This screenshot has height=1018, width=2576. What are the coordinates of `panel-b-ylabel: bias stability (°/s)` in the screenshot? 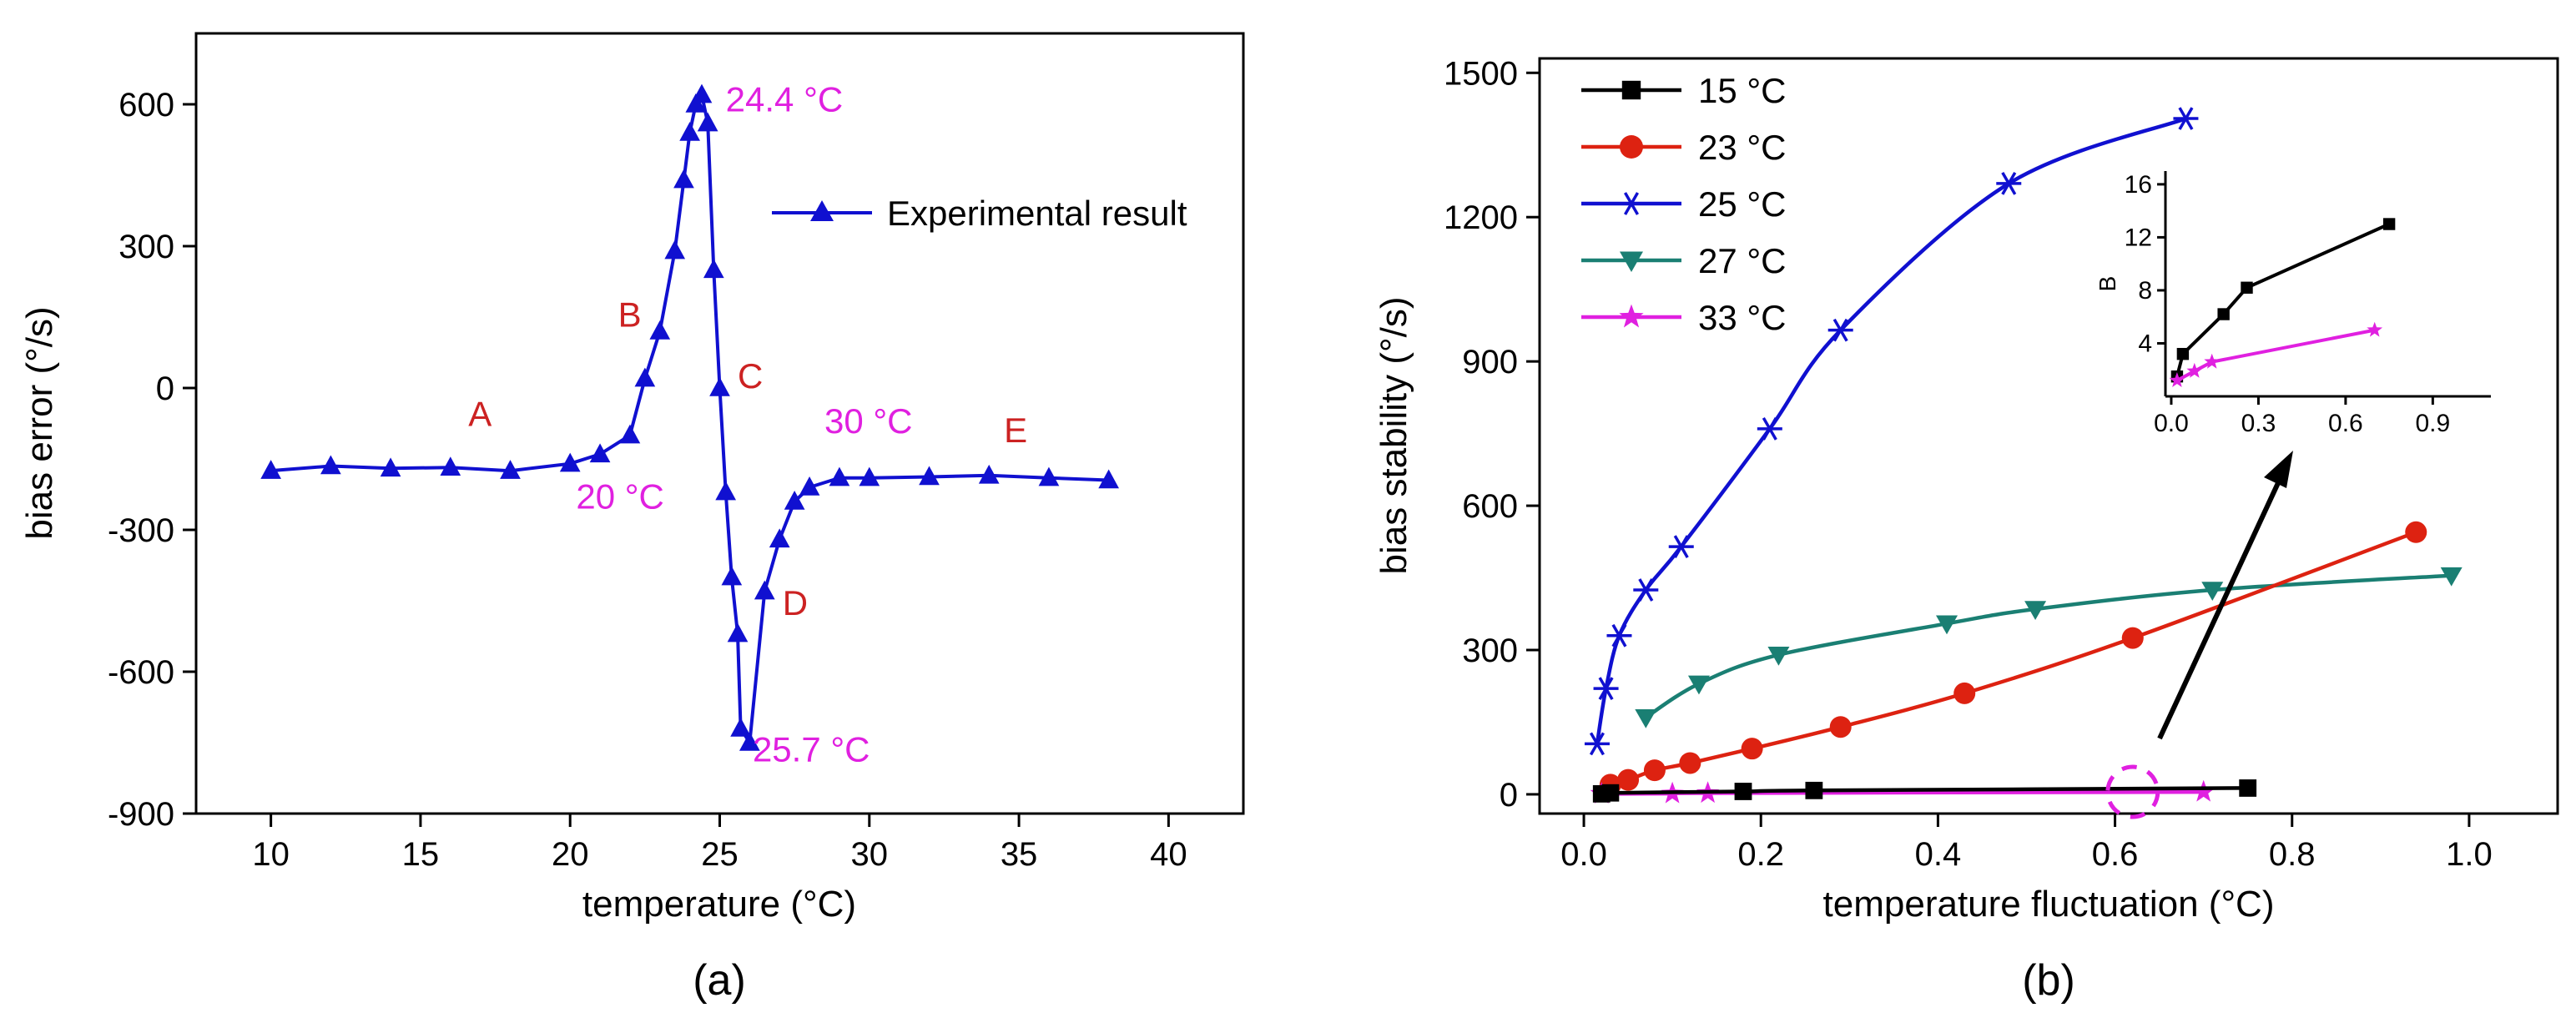 It's located at (1394, 435).